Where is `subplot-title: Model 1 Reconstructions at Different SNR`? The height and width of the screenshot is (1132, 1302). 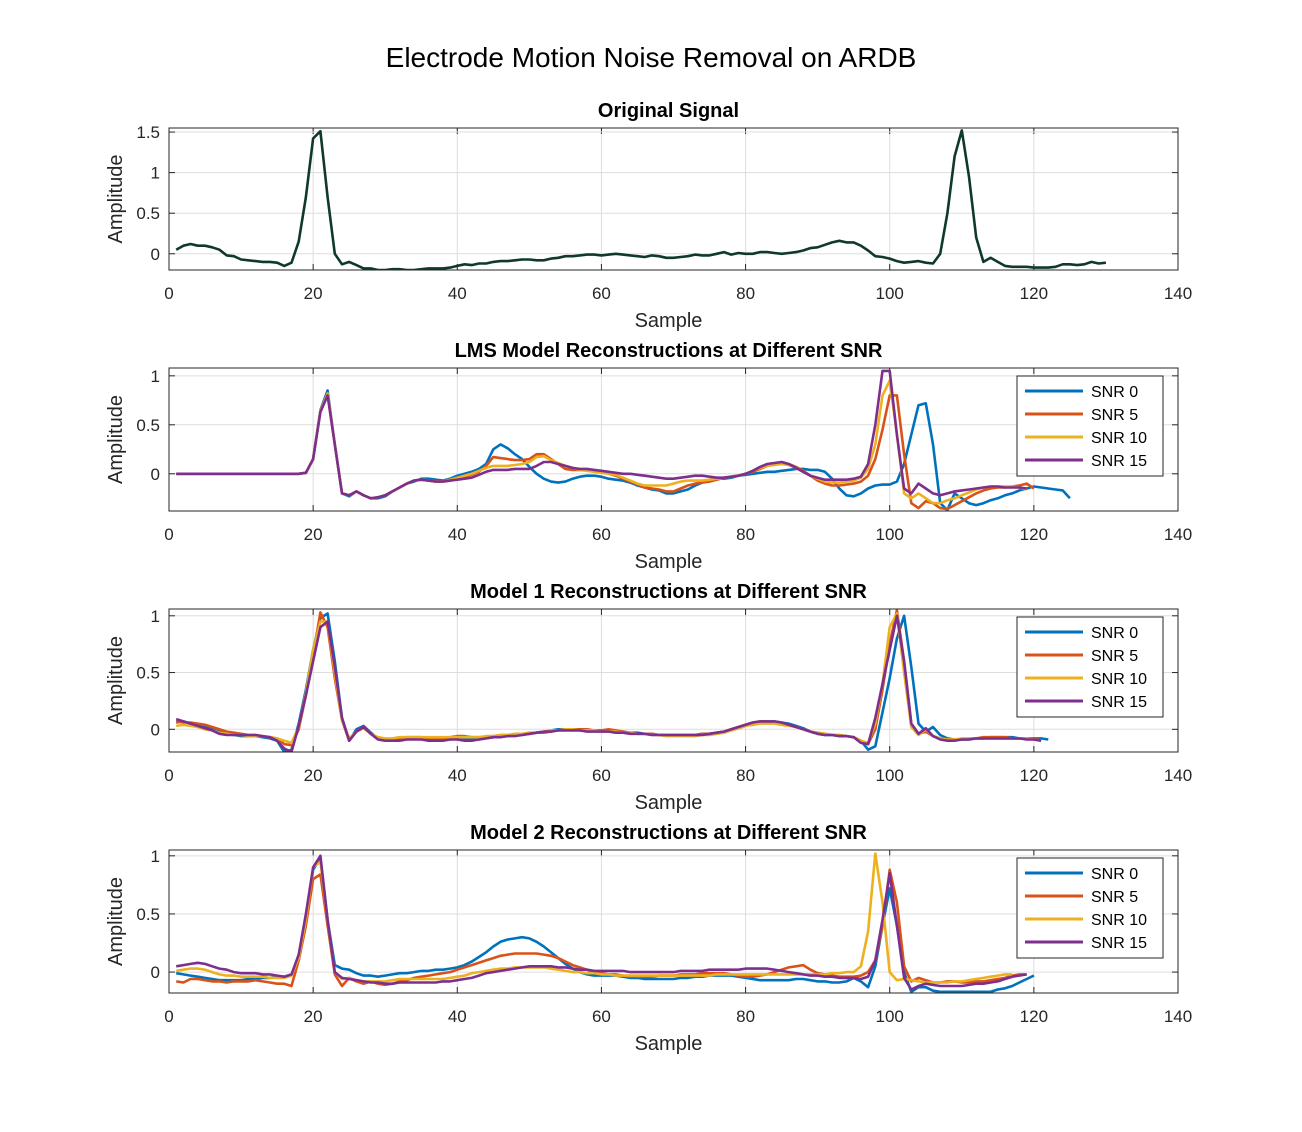 subplot-title: Model 1 Reconstructions at Different SNR is located at coordinates (668, 592).